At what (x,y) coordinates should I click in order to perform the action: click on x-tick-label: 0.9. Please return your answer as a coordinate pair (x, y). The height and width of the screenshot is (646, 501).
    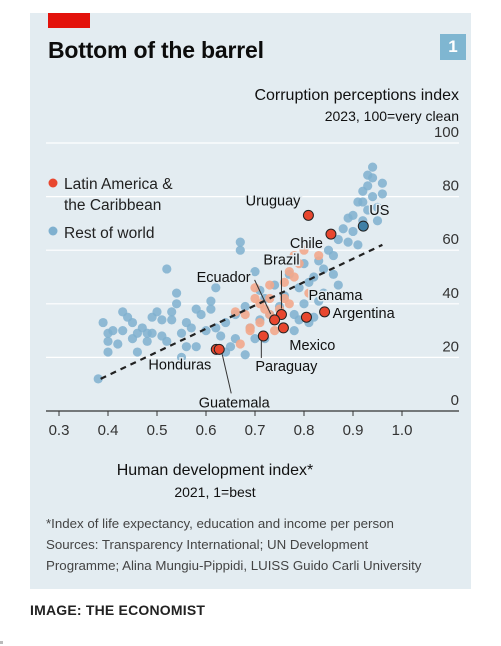
    Looking at the image, I should click on (353, 430).